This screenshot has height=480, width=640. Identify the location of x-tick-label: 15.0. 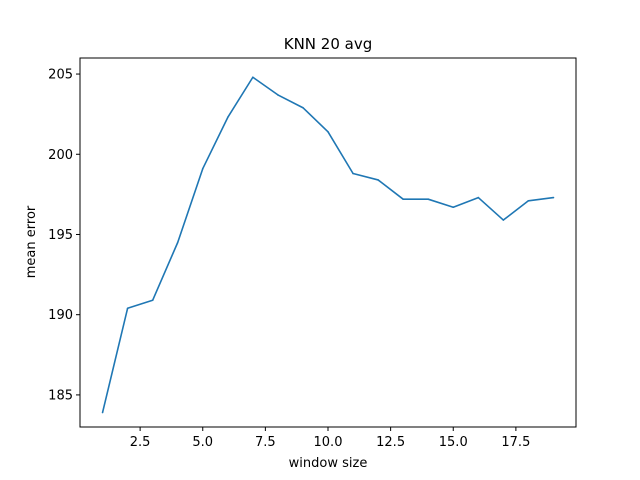
(453, 442).